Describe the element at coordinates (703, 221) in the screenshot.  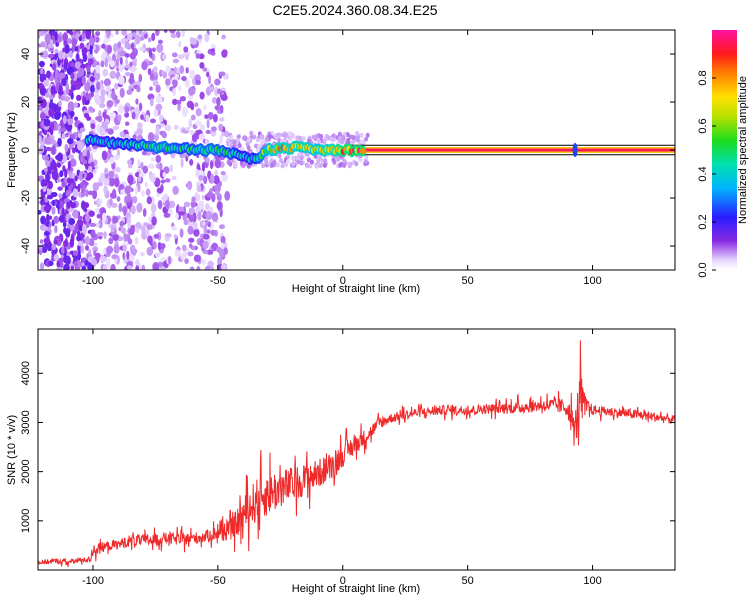
I see `colorbar-tick-label: 0.2` at that location.